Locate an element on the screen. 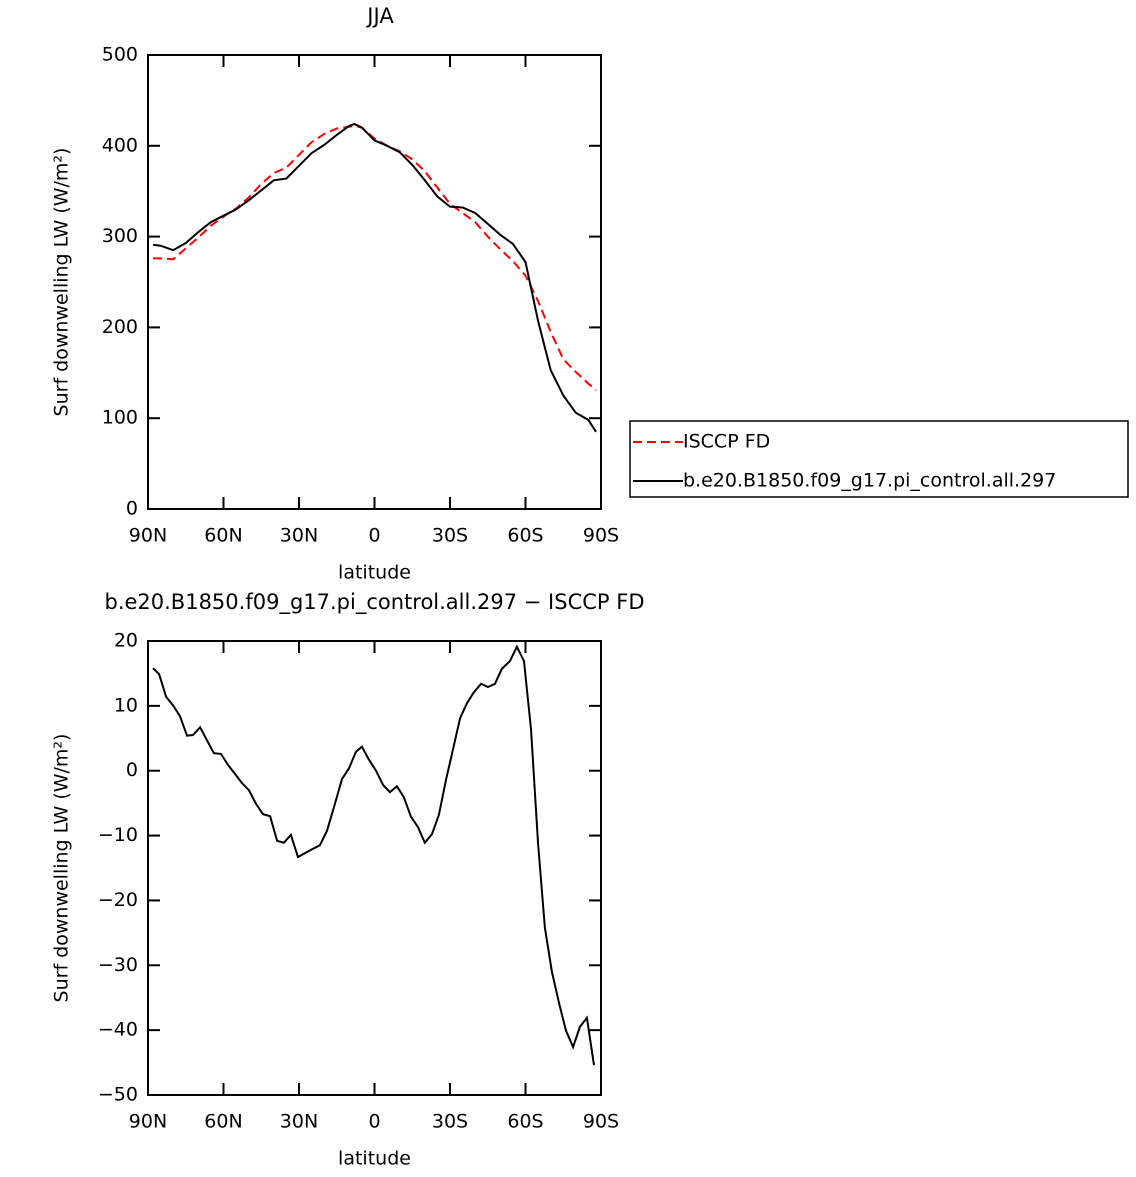 Image resolution: width=1136 pixels, height=1177 pixels. y-tick-label: 20 is located at coordinates (126, 641).